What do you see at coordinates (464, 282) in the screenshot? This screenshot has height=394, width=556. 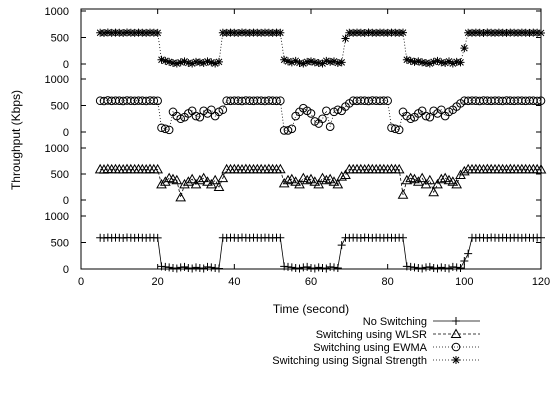 I see `x-tick-label: 100` at bounding box center [464, 282].